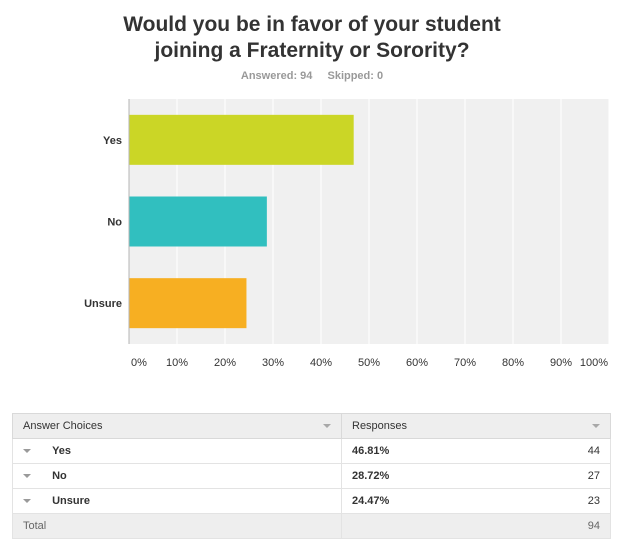 The width and height of the screenshot is (624, 547). I want to click on x-tick-label: 20%, so click(225, 363).